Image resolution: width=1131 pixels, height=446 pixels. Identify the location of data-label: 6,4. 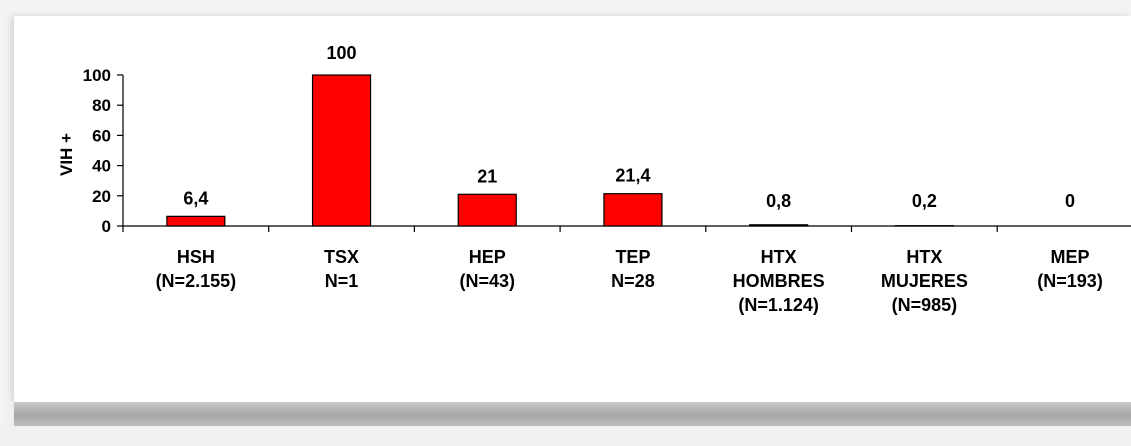
(195, 198).